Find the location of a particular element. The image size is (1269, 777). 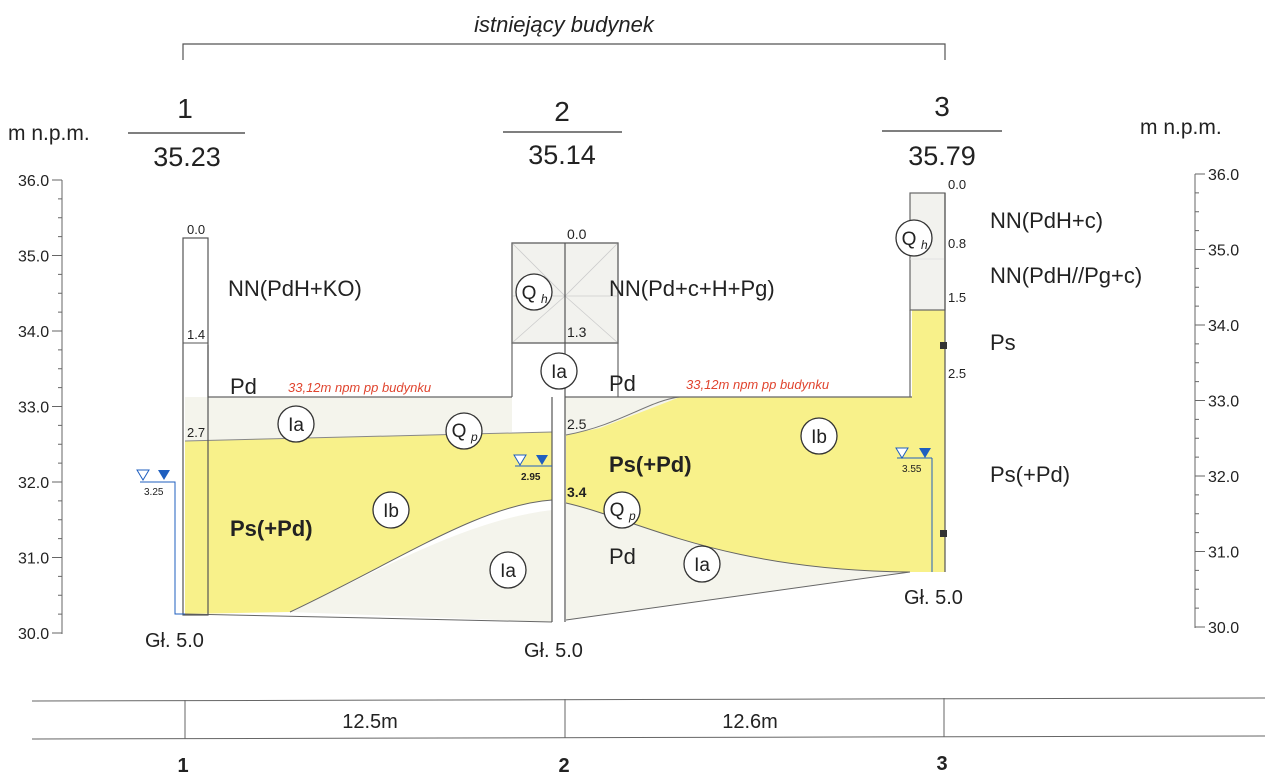

depth-3-0: 0.0 is located at coordinates (957, 184).